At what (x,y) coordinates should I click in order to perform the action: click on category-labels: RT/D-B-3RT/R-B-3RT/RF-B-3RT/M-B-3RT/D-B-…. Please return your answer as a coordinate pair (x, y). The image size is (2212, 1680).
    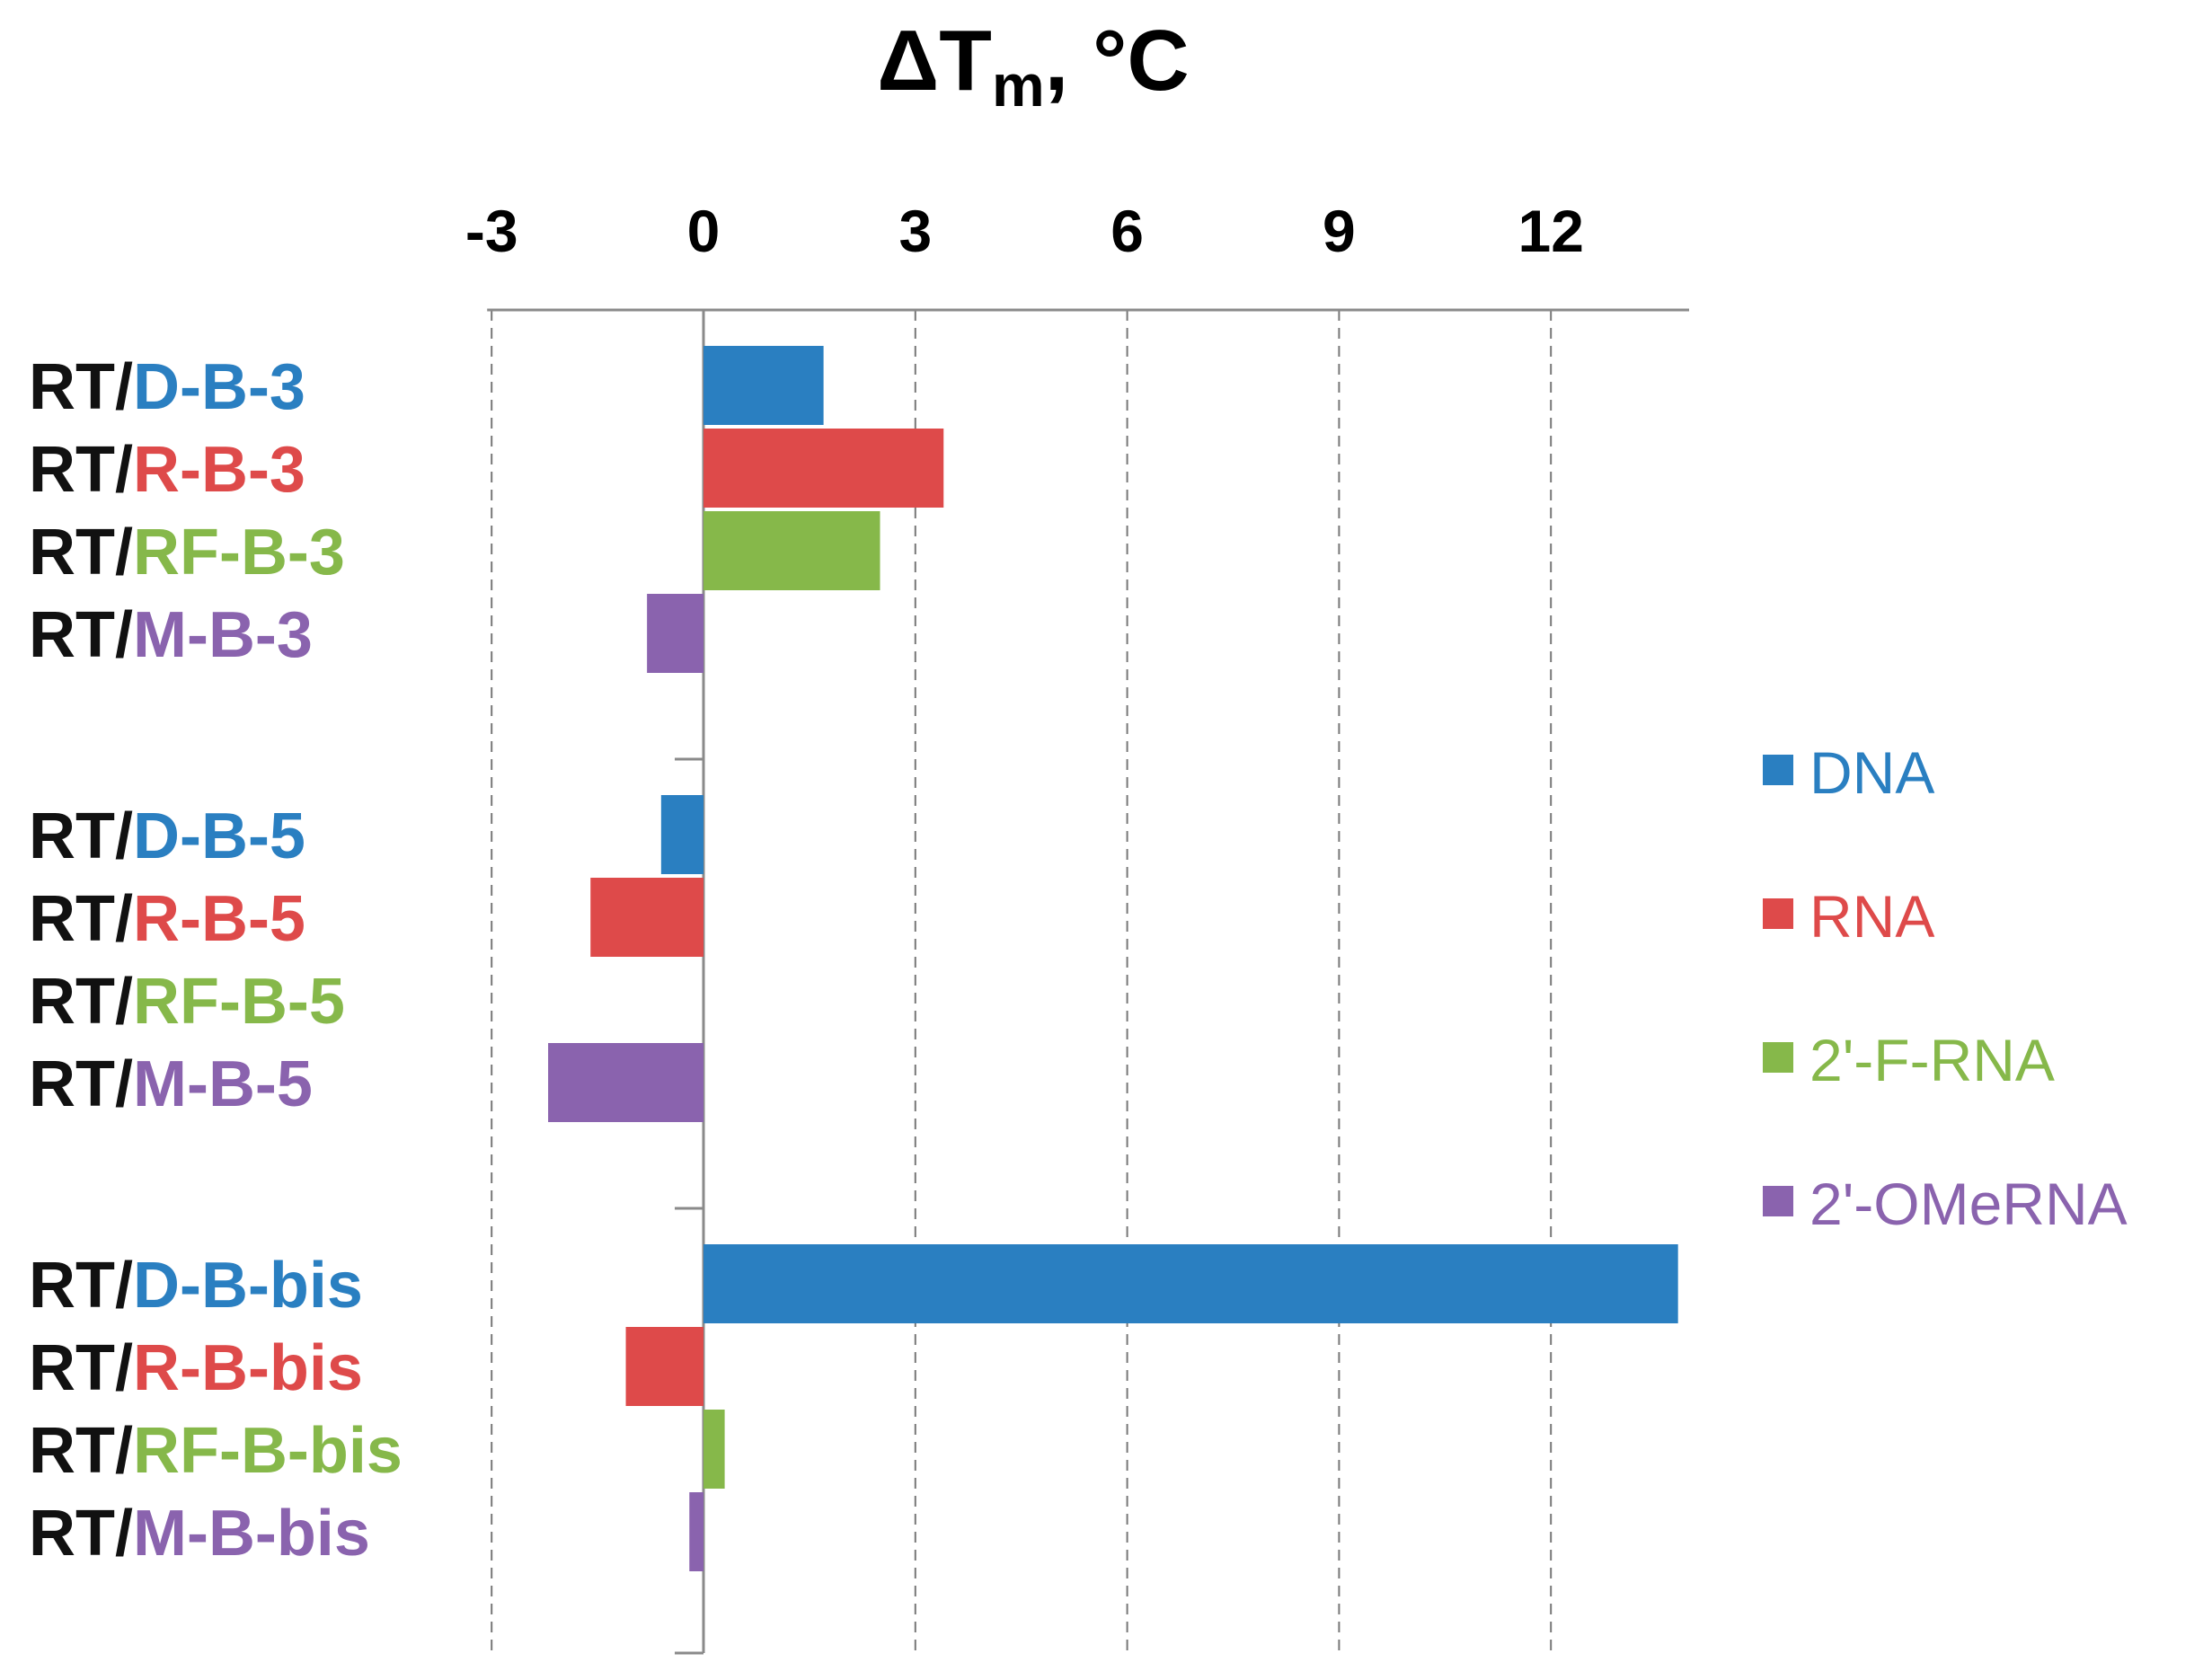
    Looking at the image, I should click on (216, 960).